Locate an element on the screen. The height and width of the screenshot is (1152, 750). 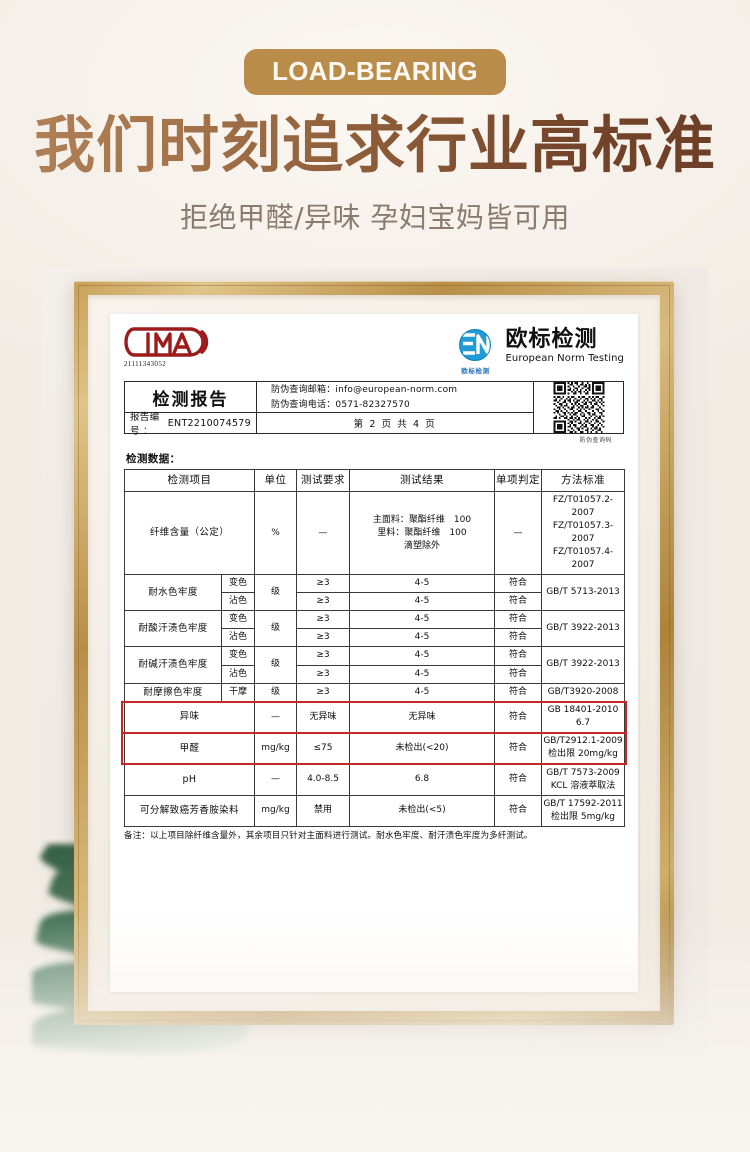
table-row: 耐酸汗渍色牢度 变色级 ≥3 4-5 符合 GB/T 3922-2013 is located at coordinates (374, 629).